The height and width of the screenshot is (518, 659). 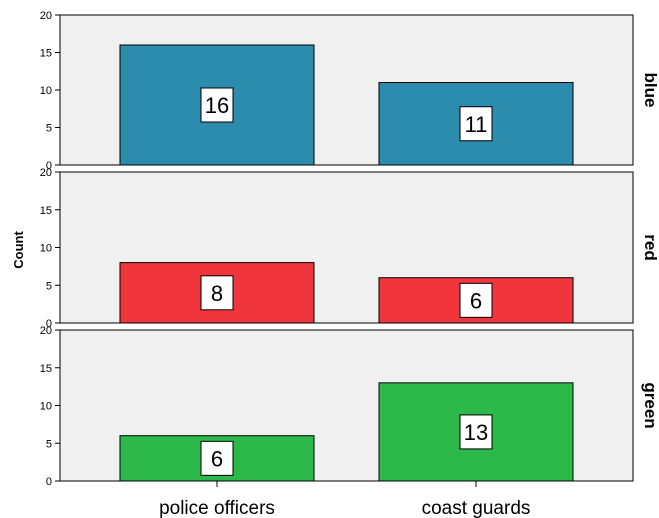 I want to click on data-label: 13, so click(x=476, y=432).